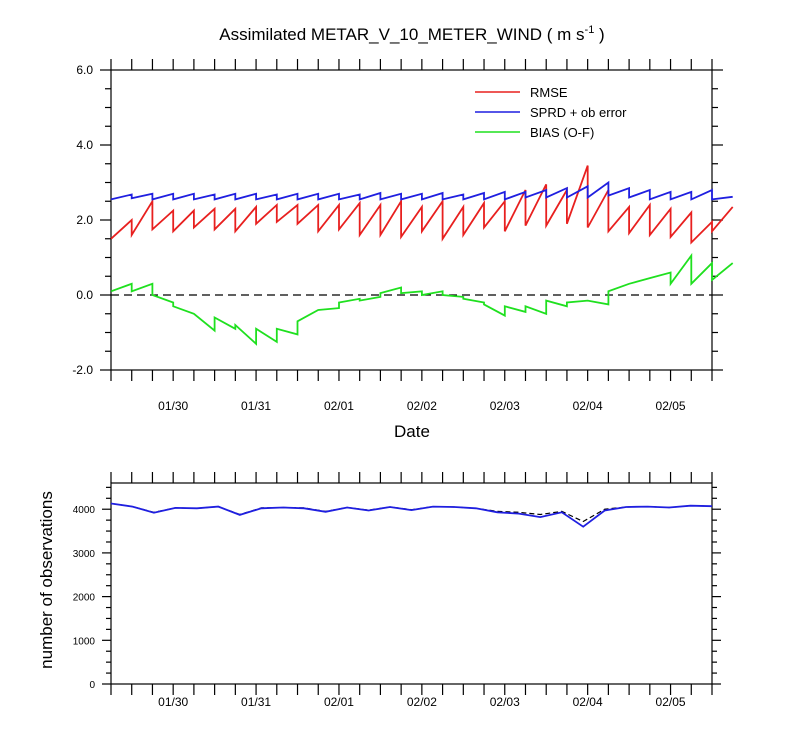 The image size is (800, 750). What do you see at coordinates (46, 580) in the screenshot?
I see `y-axis-label: number of observations` at bounding box center [46, 580].